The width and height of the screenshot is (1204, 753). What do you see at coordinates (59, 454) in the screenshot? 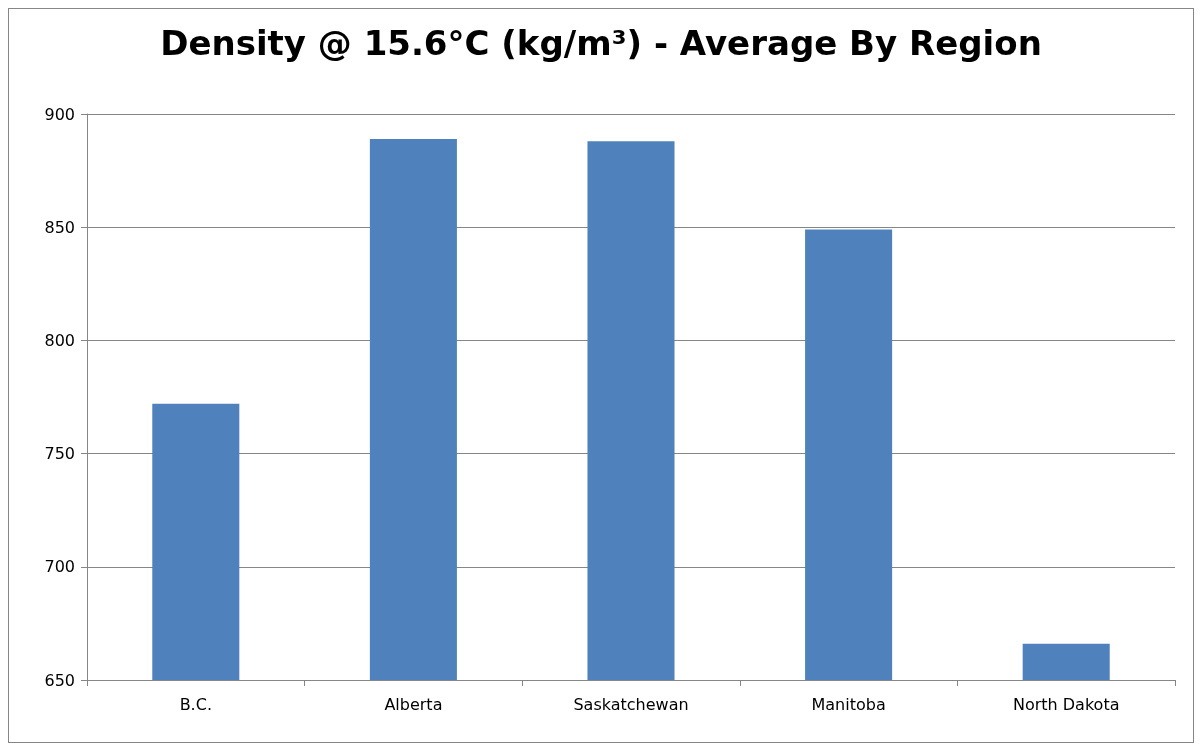
I see `y-tick-label: 750` at bounding box center [59, 454].